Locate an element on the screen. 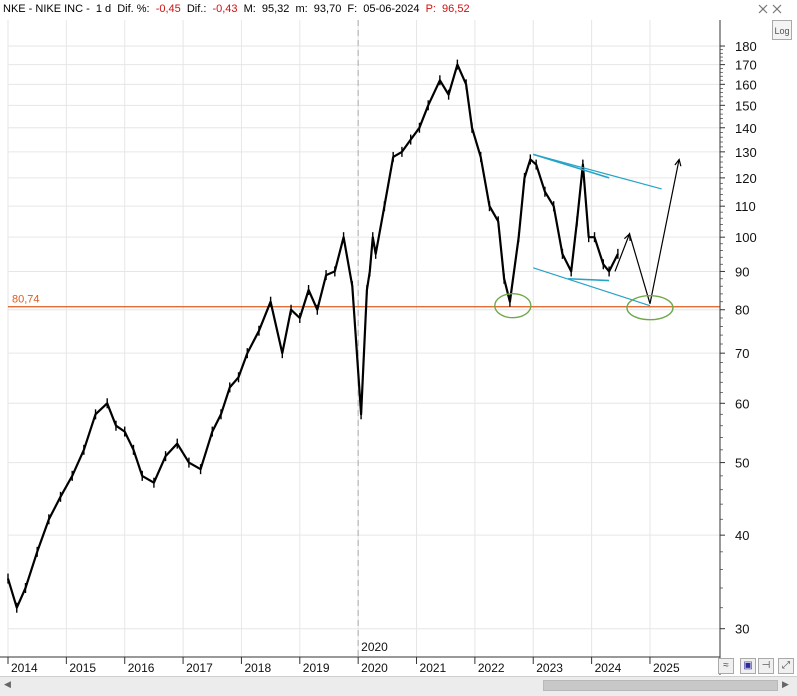 This screenshot has height=696, width=797. year-marker-label: 2020 is located at coordinates (374, 647).